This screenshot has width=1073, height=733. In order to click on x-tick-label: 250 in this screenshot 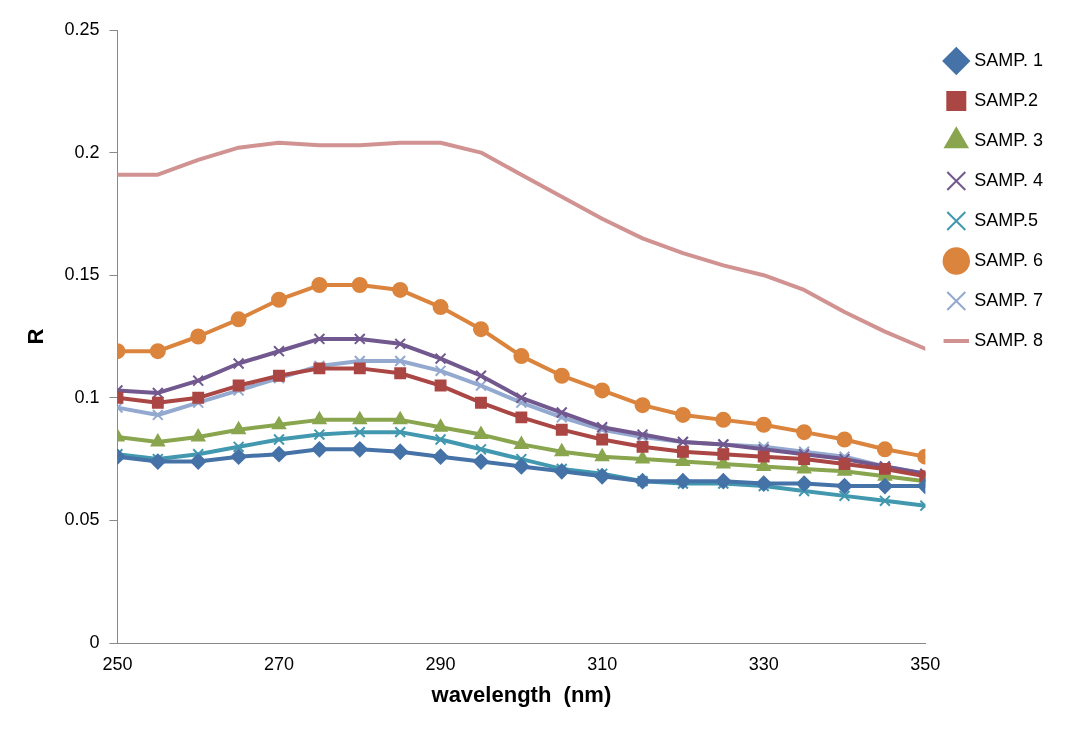, I will do `click(117, 663)`.